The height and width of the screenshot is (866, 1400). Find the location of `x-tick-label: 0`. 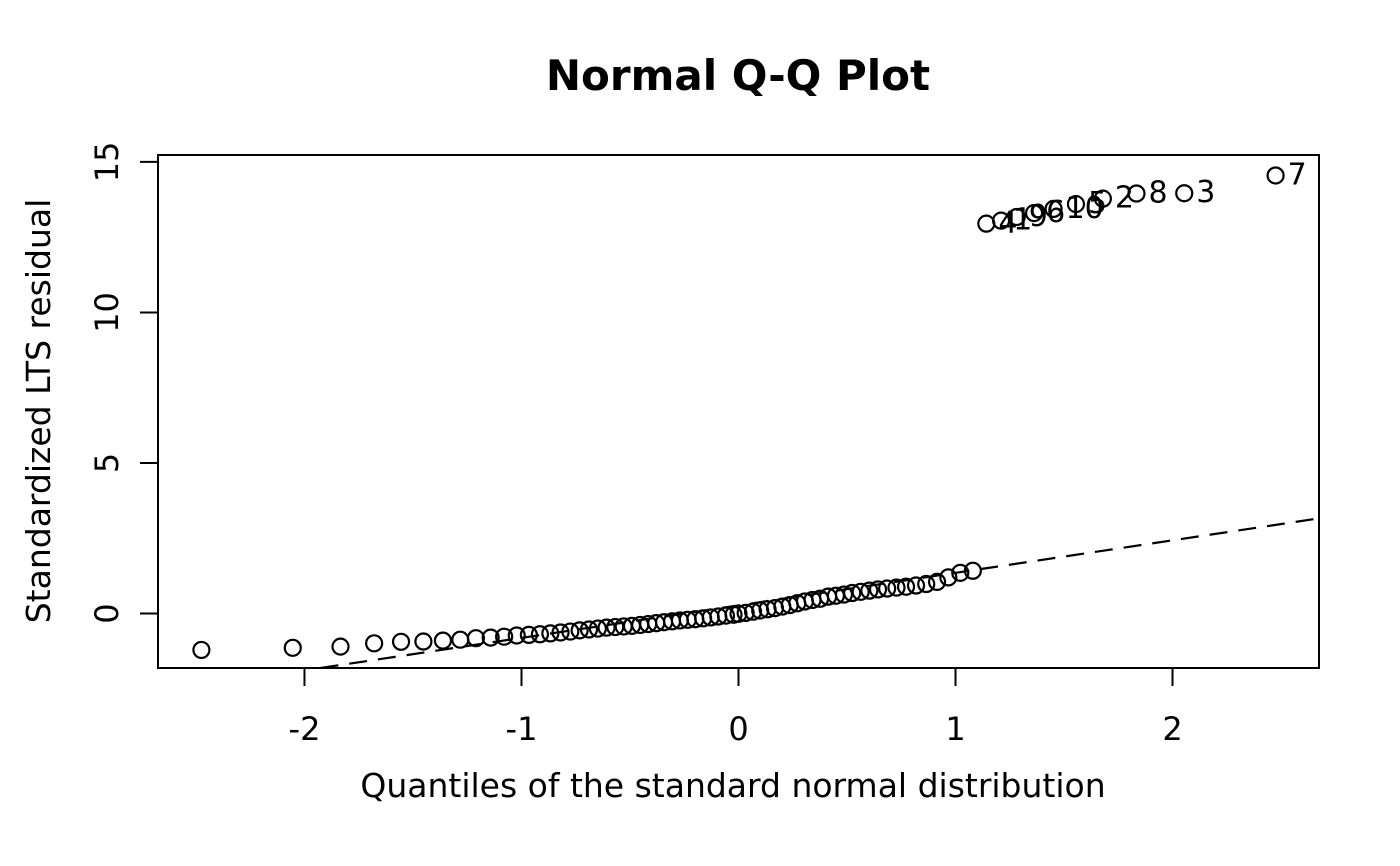

x-tick-label: 0 is located at coordinates (738, 729).